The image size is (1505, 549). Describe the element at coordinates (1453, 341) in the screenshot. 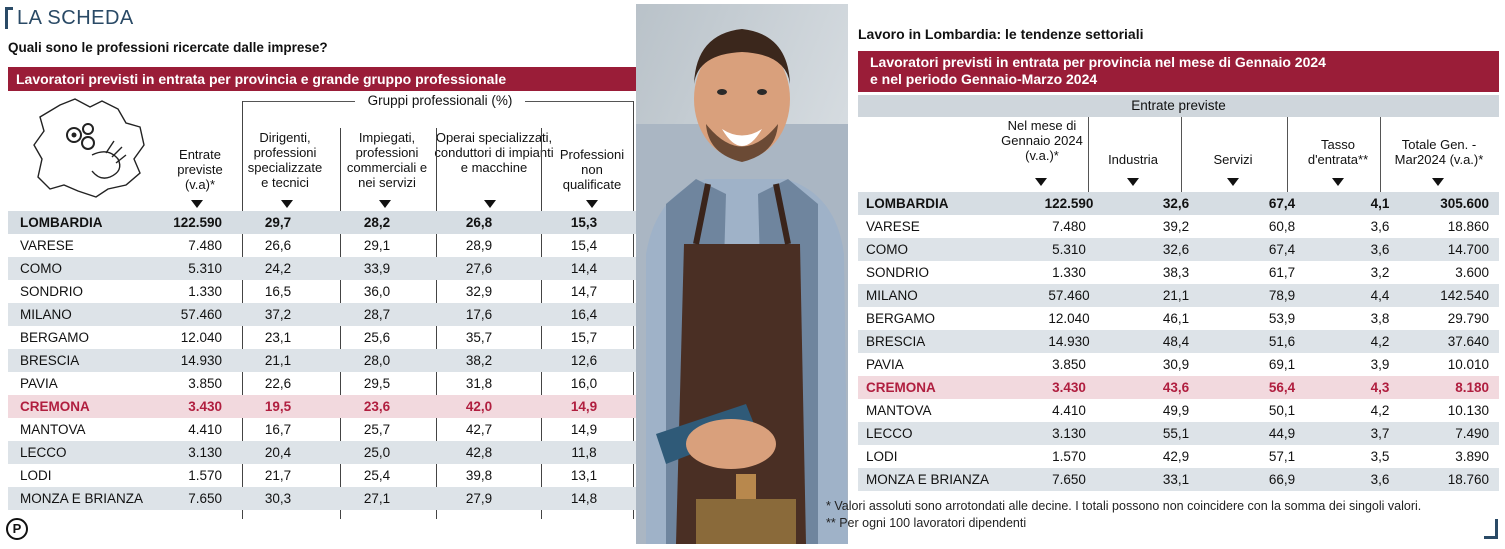

I see `table-cell: 37.640` at that location.